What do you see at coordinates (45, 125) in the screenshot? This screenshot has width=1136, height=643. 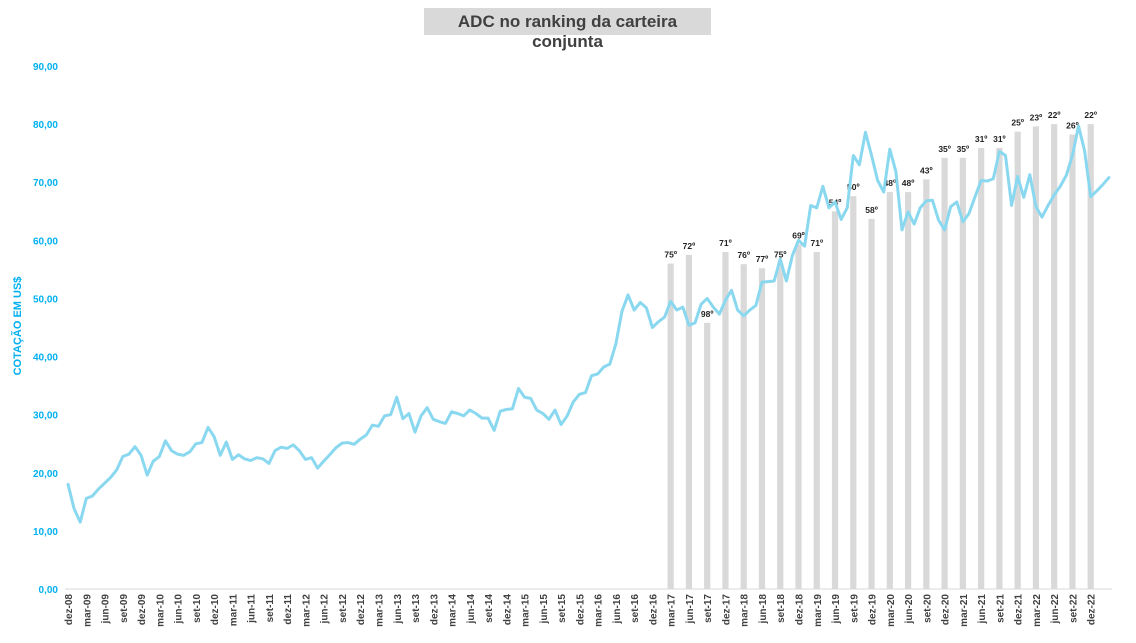 I see `y-tick-label: 80,00` at bounding box center [45, 125].